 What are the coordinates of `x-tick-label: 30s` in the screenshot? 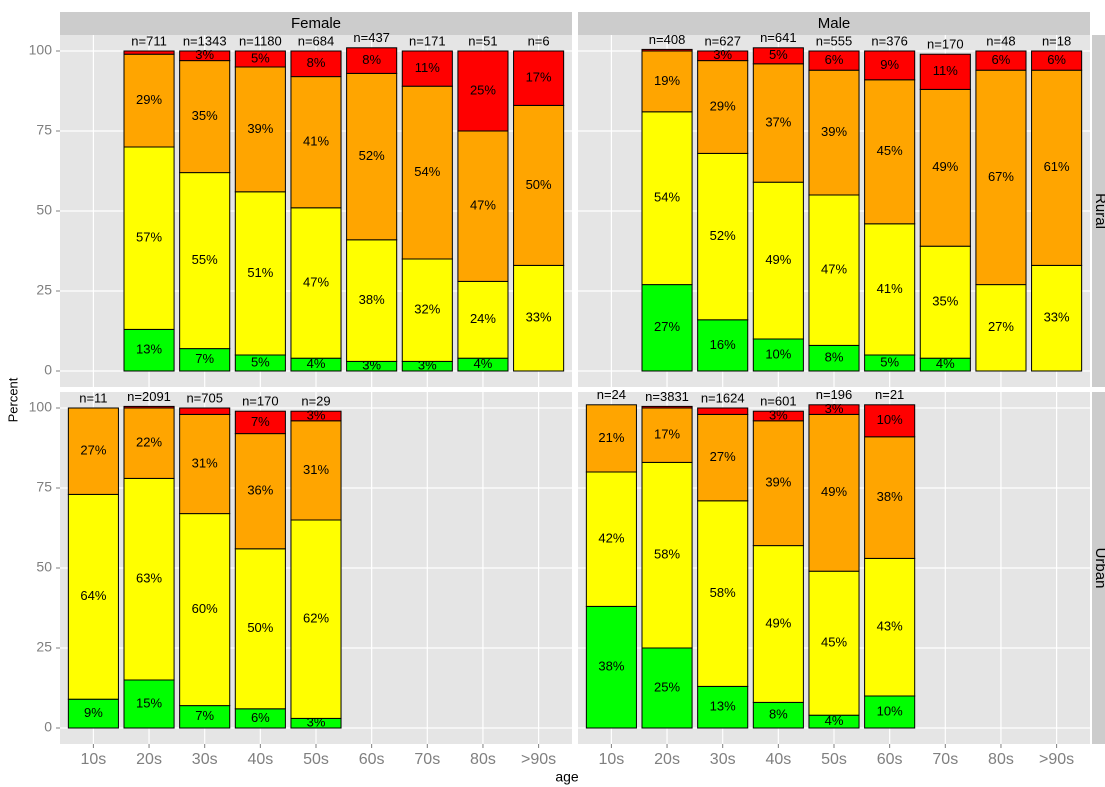 It's located at (723, 759).